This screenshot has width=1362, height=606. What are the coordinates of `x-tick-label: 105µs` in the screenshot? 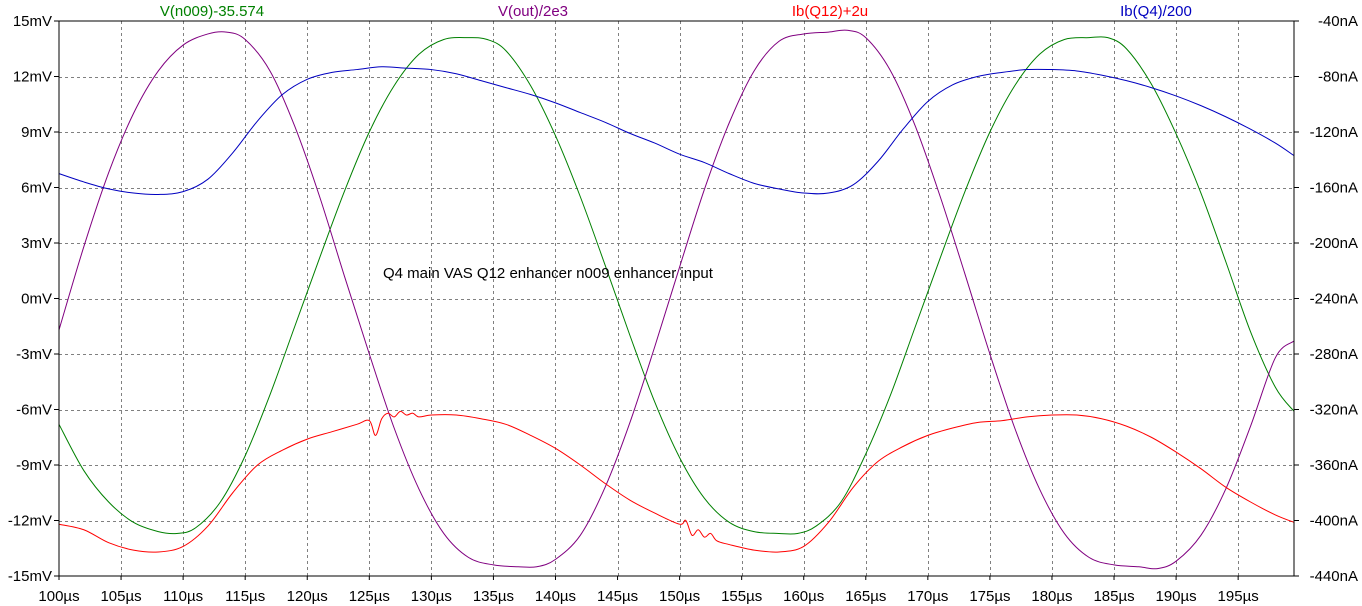 It's located at (120, 596).